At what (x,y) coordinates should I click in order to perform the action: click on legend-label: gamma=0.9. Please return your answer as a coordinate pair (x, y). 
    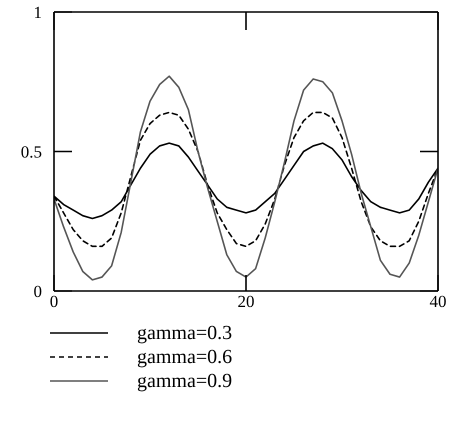
    Looking at the image, I should click on (184, 381).